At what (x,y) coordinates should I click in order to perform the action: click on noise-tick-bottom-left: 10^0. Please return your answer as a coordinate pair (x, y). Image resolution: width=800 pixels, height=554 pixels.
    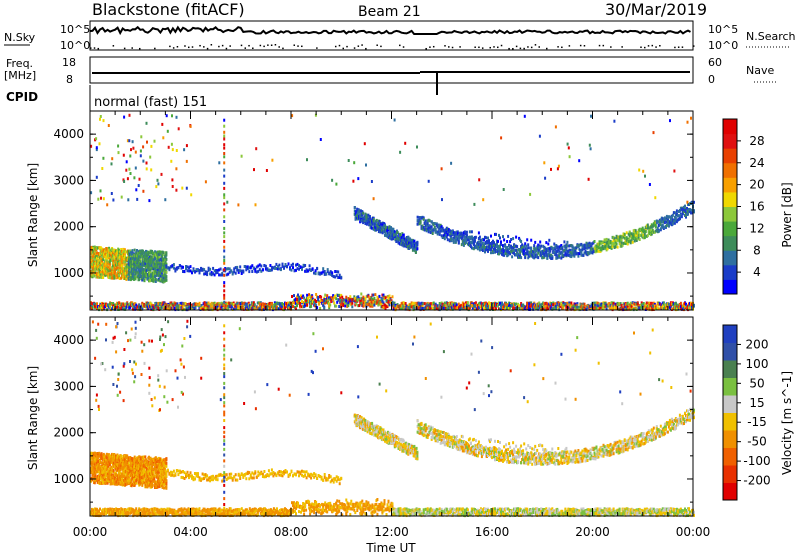
    Looking at the image, I should click on (75, 45).